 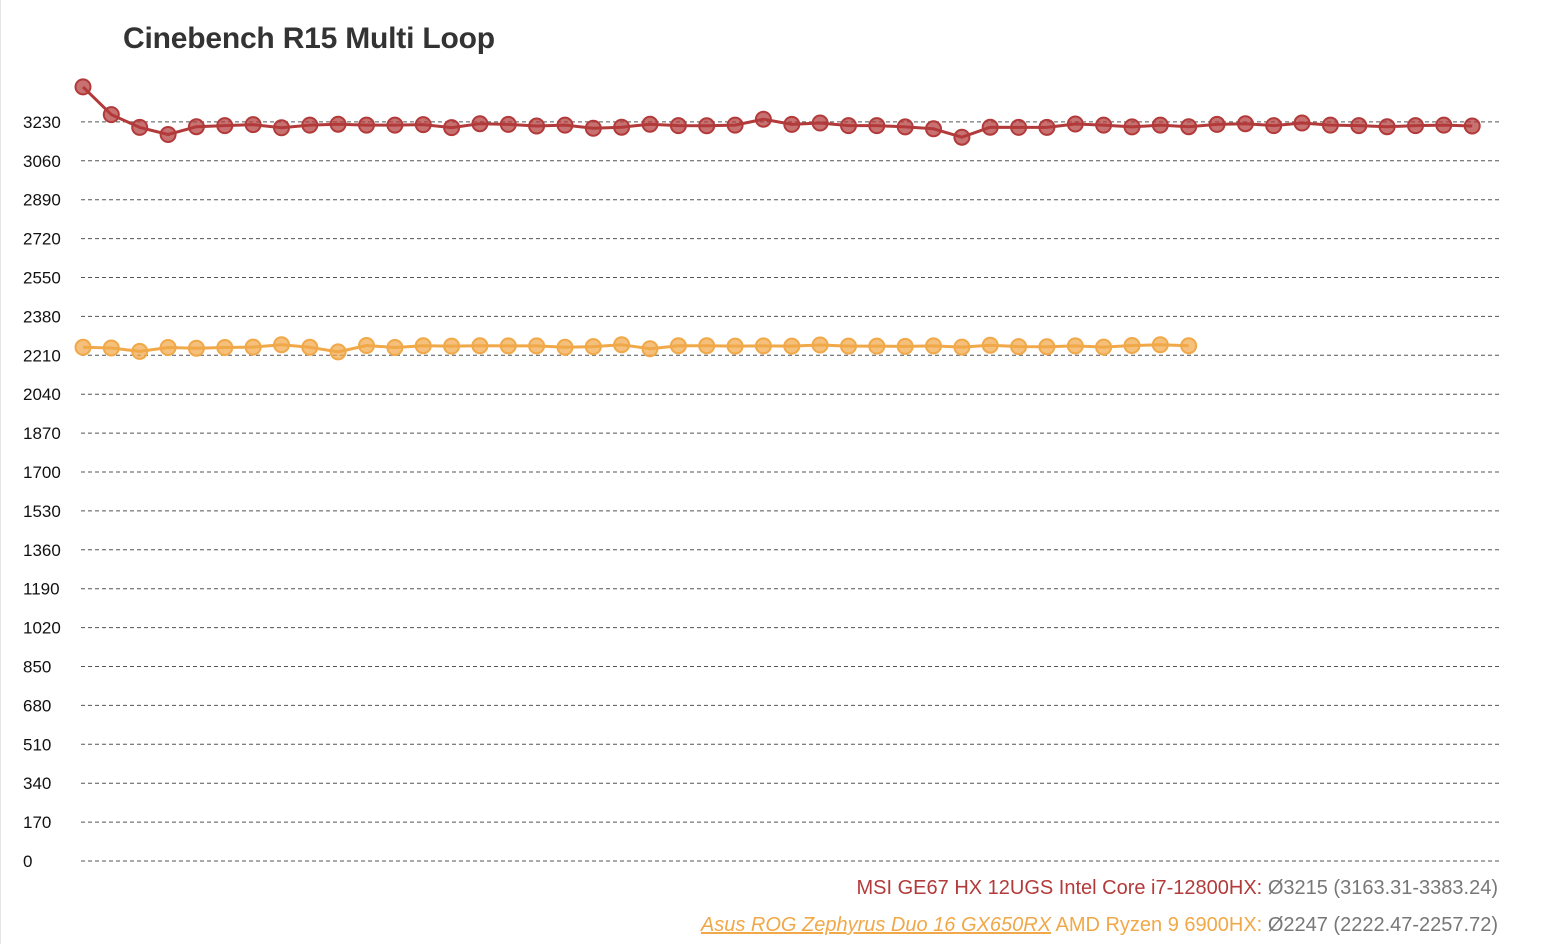 What do you see at coordinates (42, 122) in the screenshot?
I see `y-tick-label-3230: 3230` at bounding box center [42, 122].